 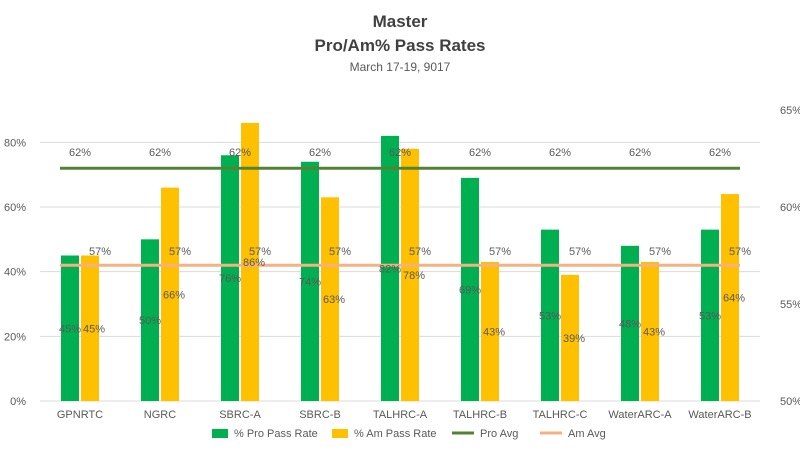 What do you see at coordinates (790, 402) in the screenshot?
I see `y-right-tick-label: 50%` at bounding box center [790, 402].